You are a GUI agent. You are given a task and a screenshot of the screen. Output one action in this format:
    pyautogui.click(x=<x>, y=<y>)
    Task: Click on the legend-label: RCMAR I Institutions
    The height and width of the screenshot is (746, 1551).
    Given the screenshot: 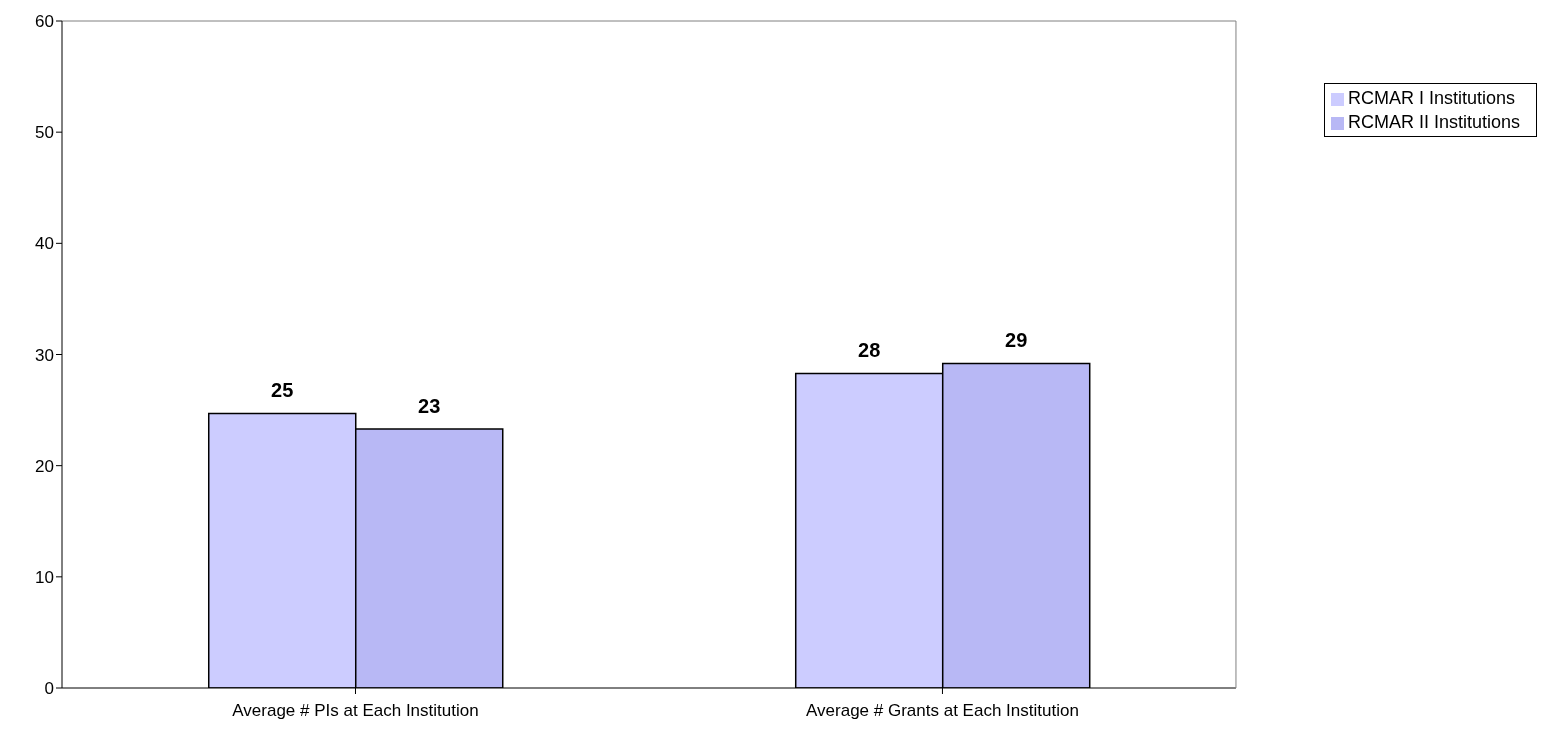 What is the action you would take?
    pyautogui.click(x=1431, y=98)
    